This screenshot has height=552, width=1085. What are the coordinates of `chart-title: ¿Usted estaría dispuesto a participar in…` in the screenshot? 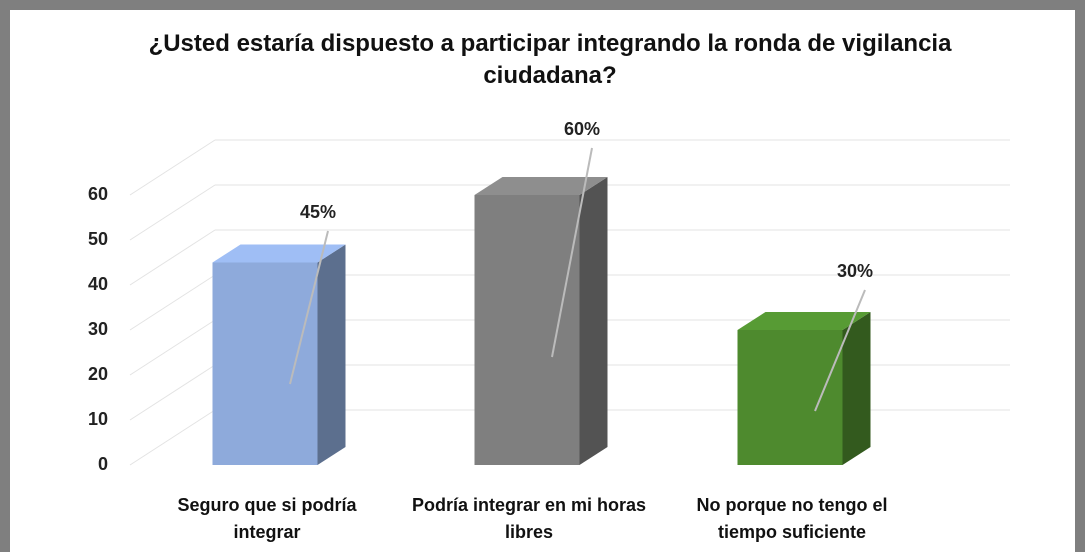 It's located at (550, 59).